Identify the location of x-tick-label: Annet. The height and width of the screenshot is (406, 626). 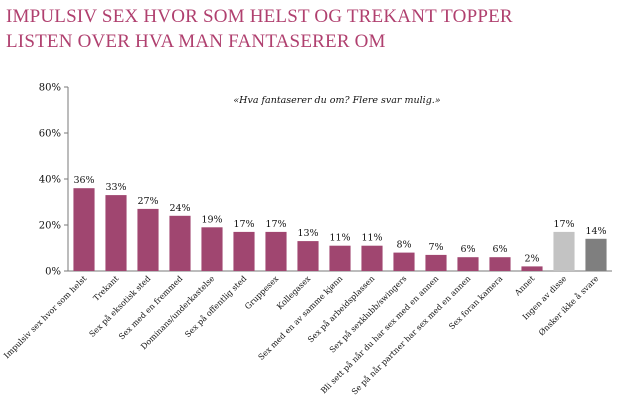
(524, 285).